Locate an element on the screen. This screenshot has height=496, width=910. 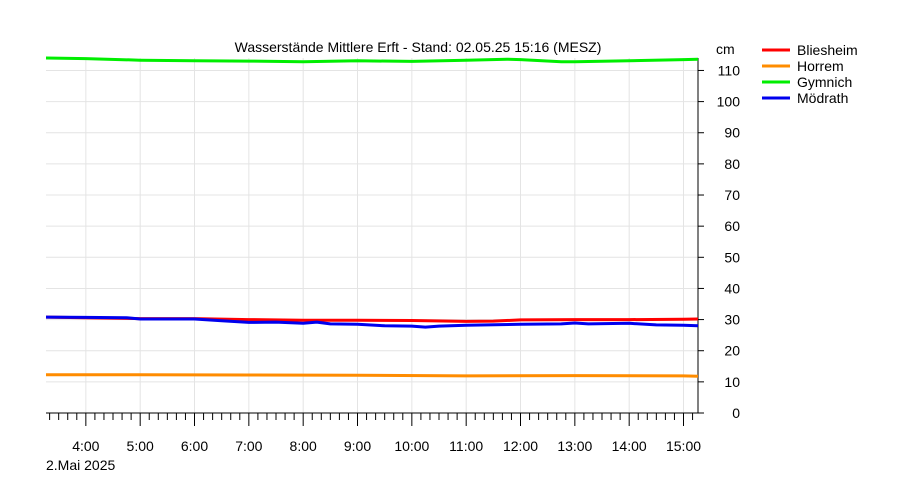
legend-label: Bliesheim is located at coordinates (827, 50).